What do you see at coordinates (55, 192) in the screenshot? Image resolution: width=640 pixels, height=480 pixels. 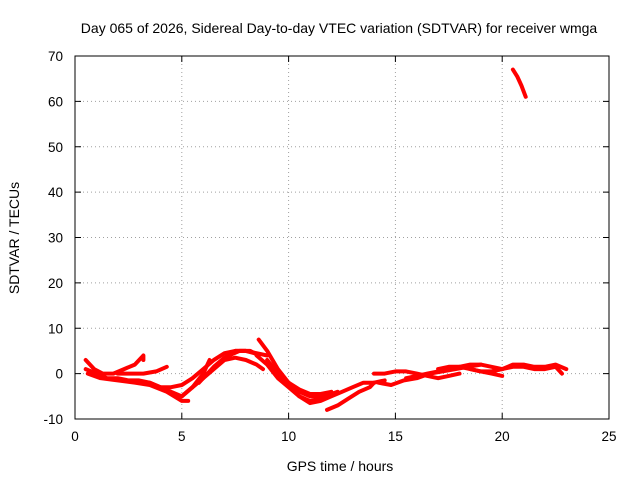 I see `y-tick-label: 40` at bounding box center [55, 192].